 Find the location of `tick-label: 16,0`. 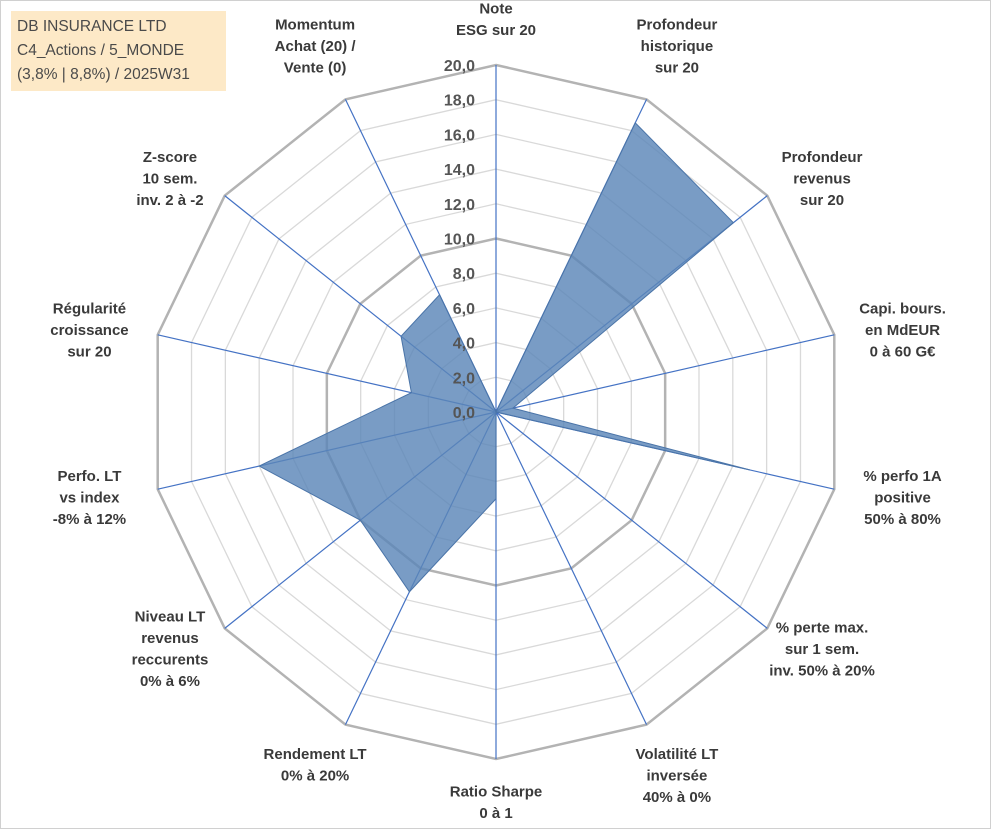

tick-label: 16,0 is located at coordinates (459, 135).